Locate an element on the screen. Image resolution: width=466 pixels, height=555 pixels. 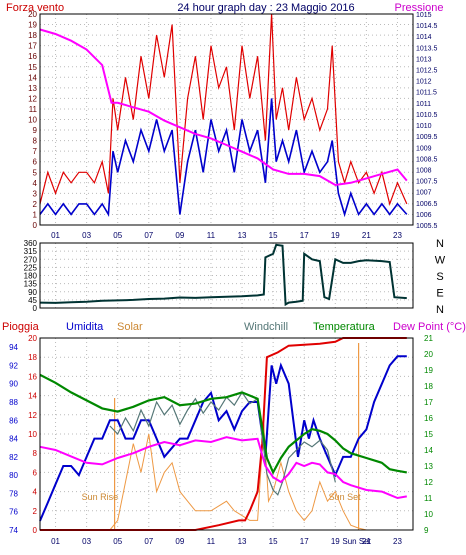
tick-label: 1009.5 is located at coordinates (427, 137).